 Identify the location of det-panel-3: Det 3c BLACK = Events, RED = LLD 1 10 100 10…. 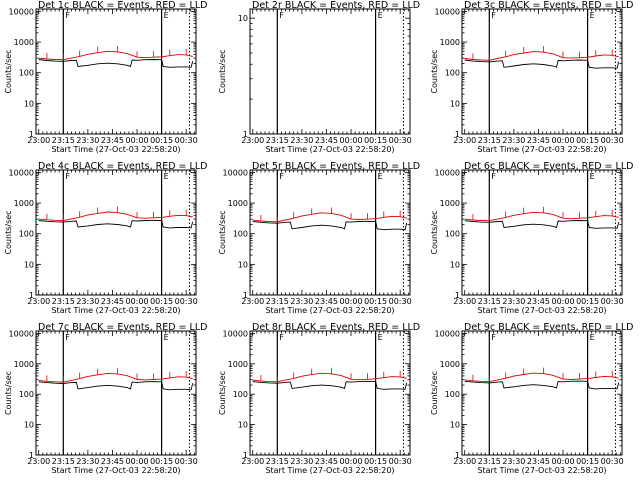
(531, 77).